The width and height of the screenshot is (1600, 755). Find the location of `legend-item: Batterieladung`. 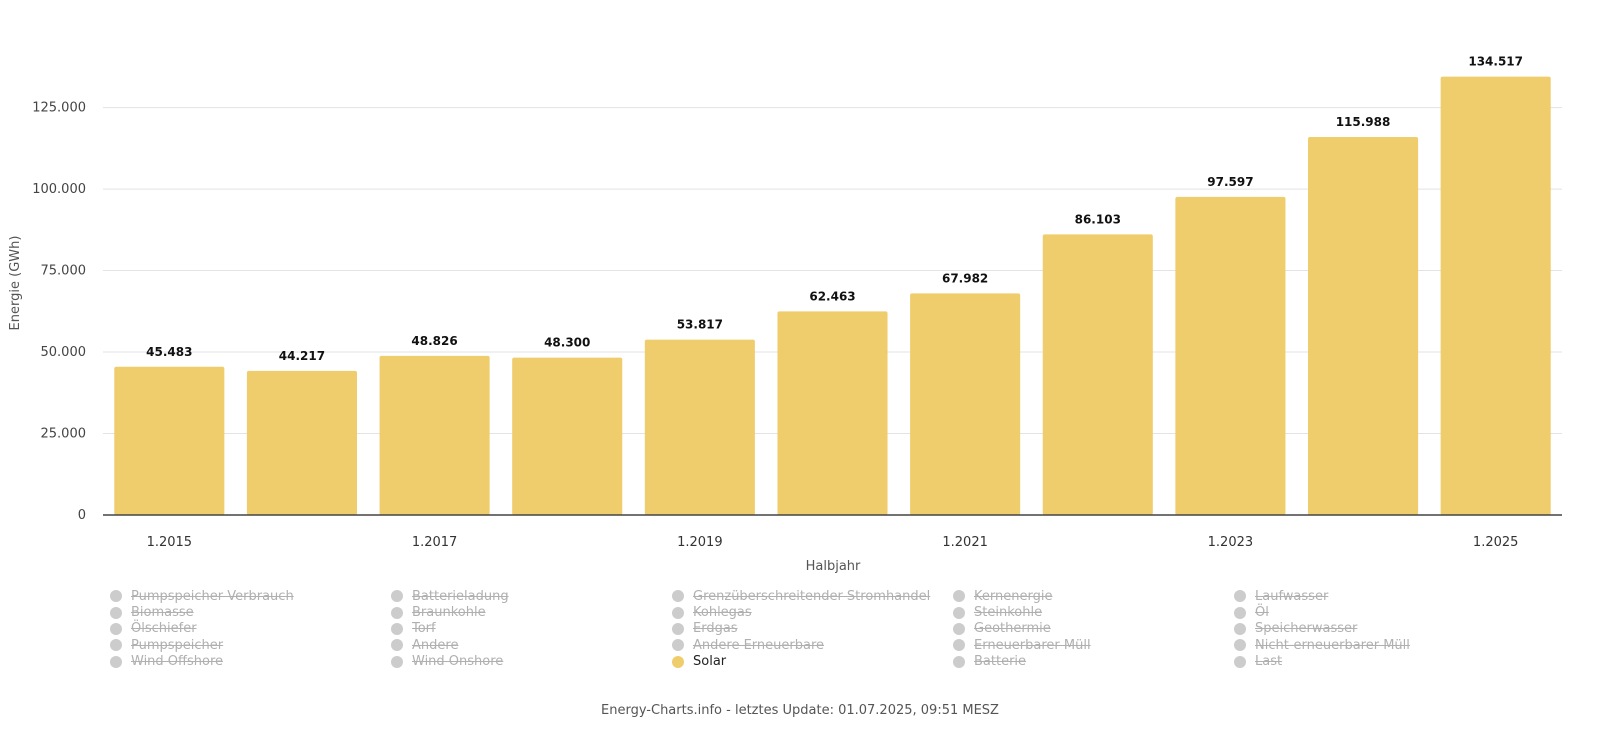

legend-item: Batterieladung is located at coordinates (531, 596).